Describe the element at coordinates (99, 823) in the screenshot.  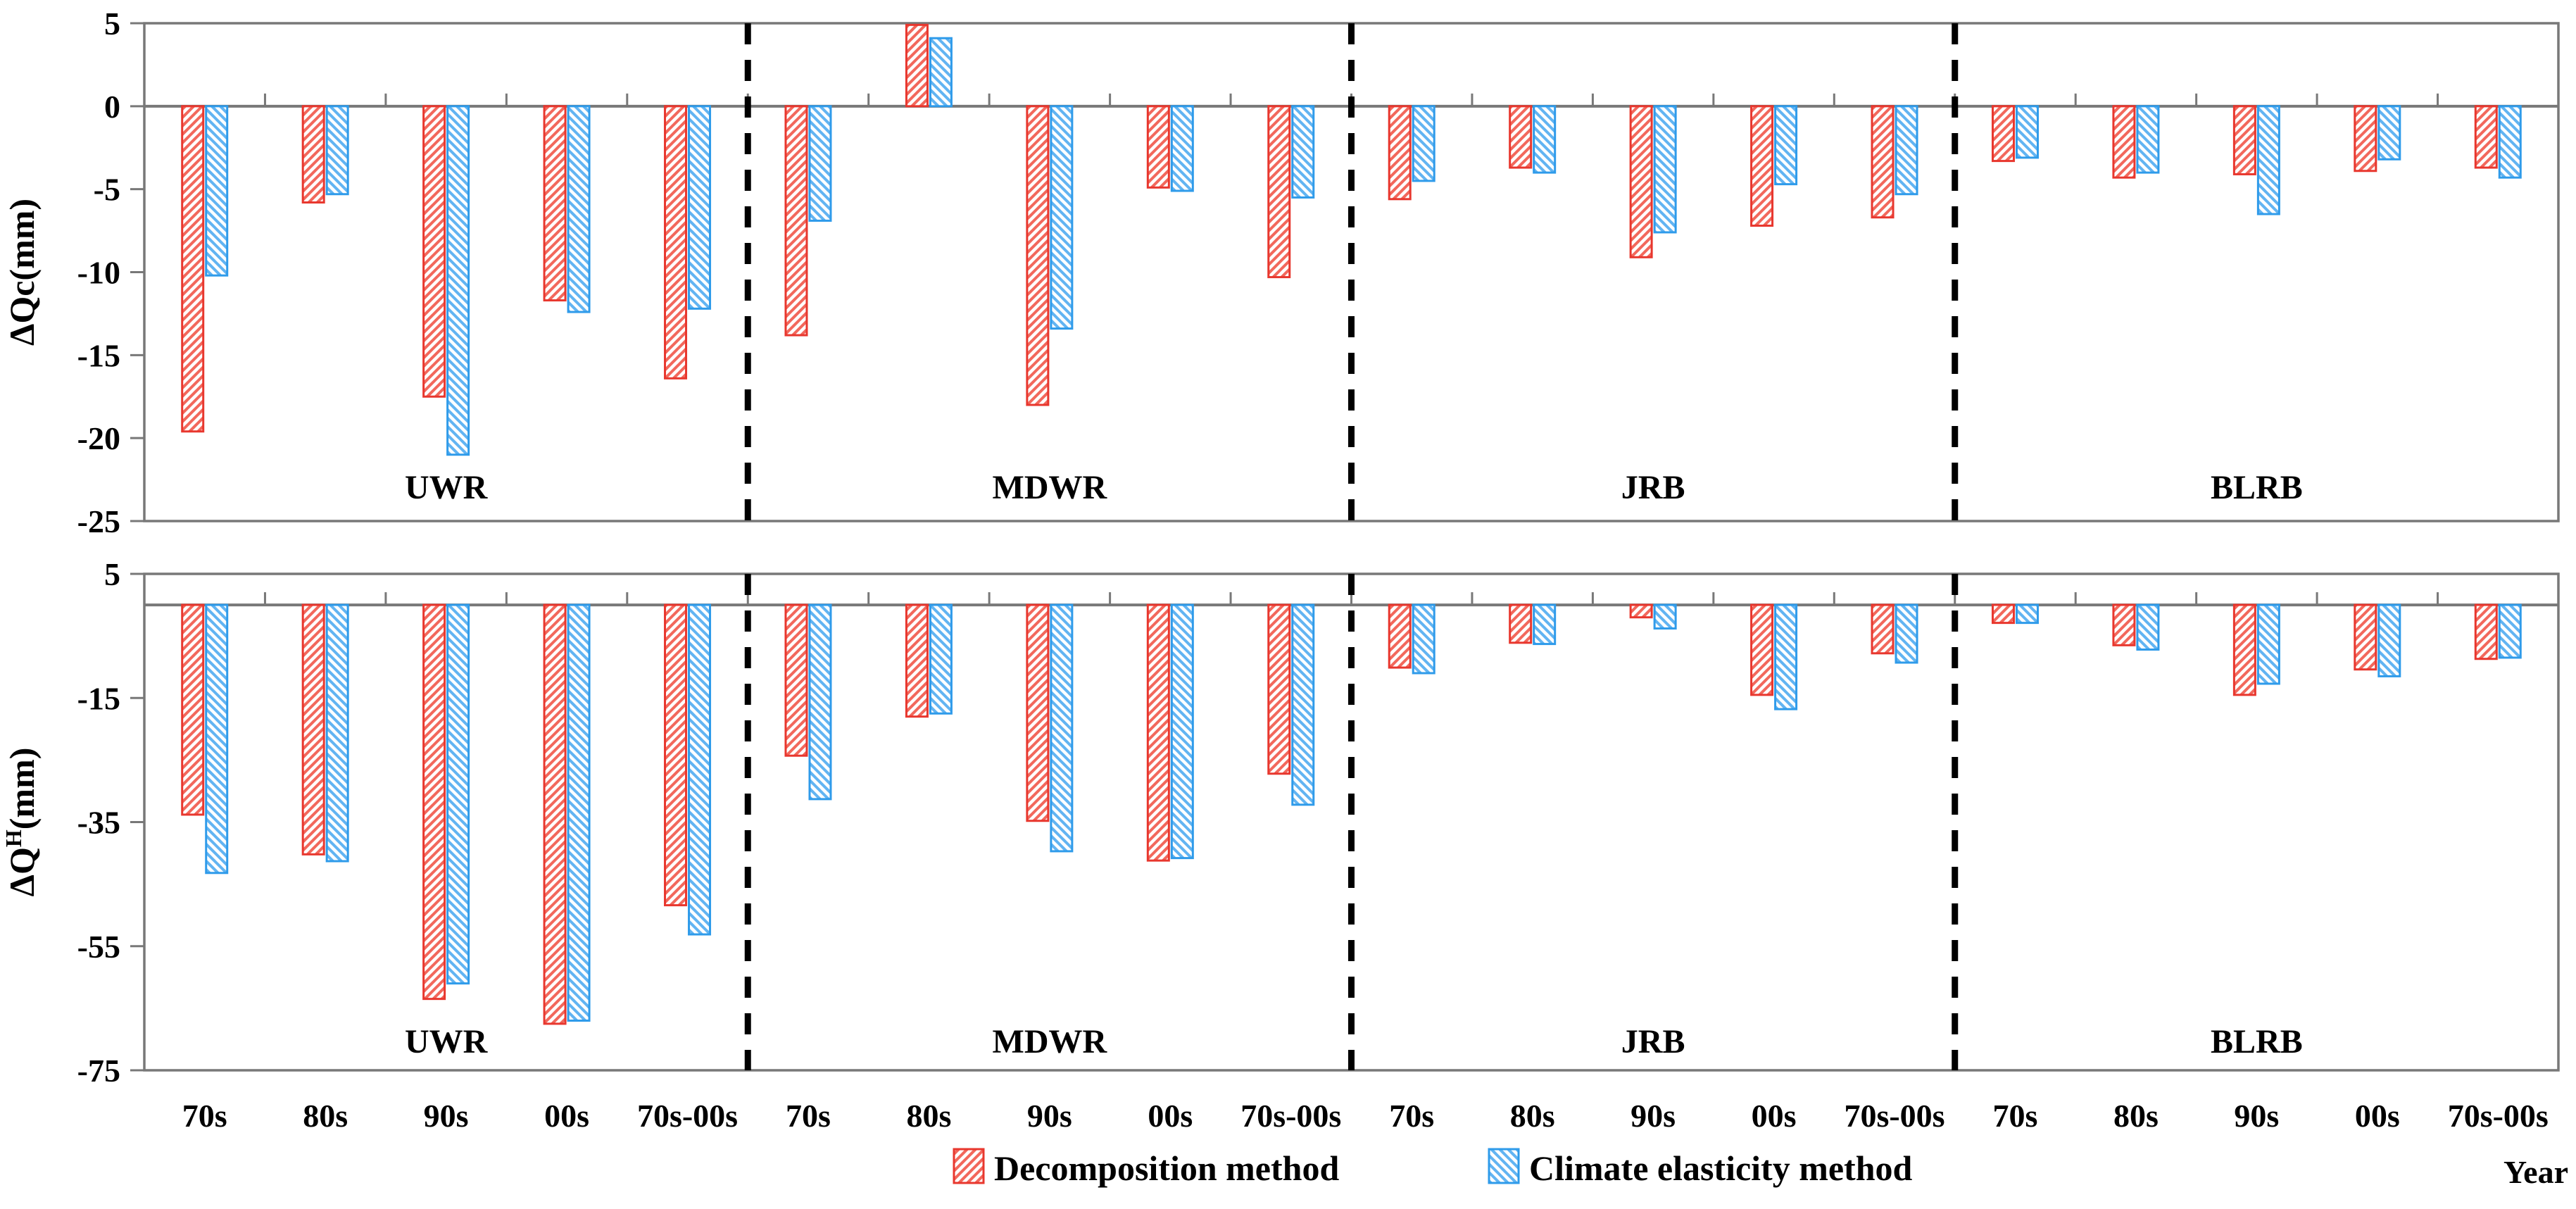
I see `y-tick-label: -35` at that location.